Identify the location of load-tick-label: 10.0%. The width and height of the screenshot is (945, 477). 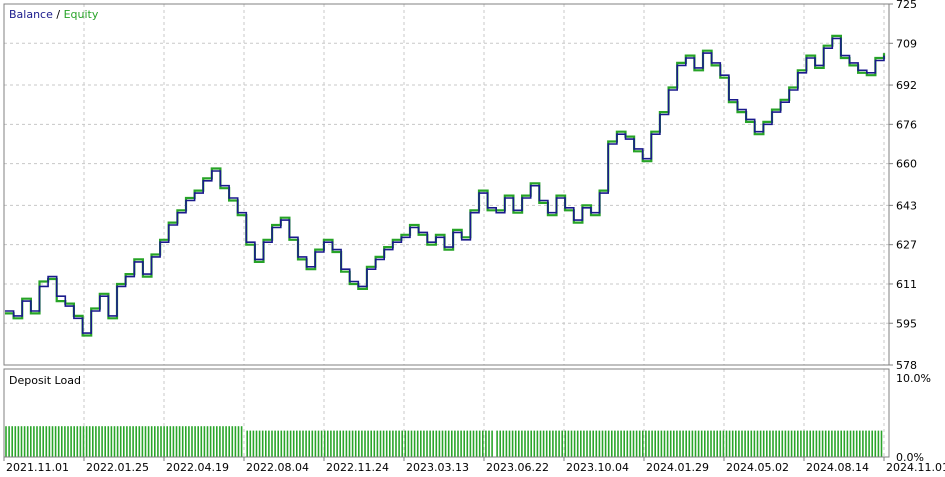
(913, 378).